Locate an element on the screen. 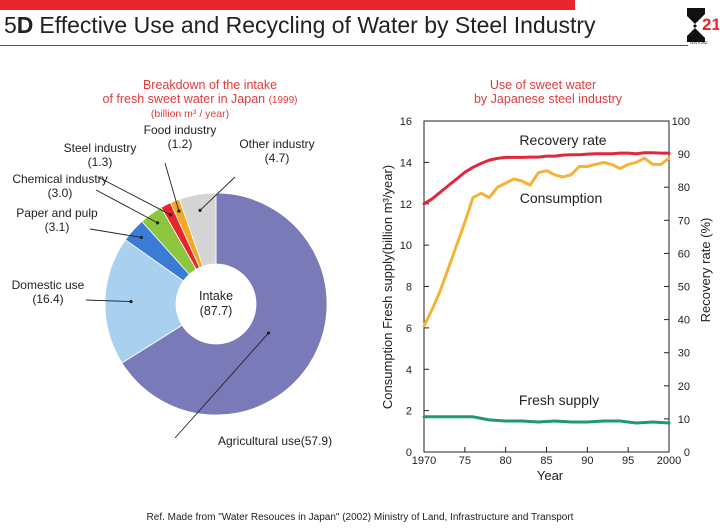  pie-leader-dot-food-industry is located at coordinates (179, 211).